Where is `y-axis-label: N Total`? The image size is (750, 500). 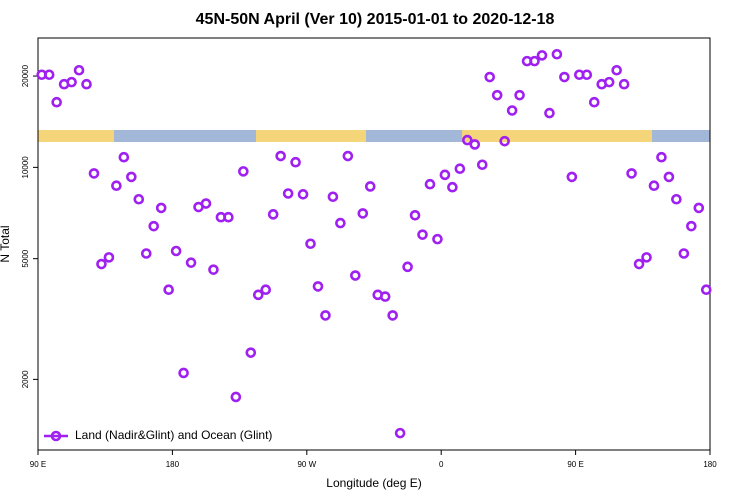 y-axis-label: N Total is located at coordinates (6, 243).